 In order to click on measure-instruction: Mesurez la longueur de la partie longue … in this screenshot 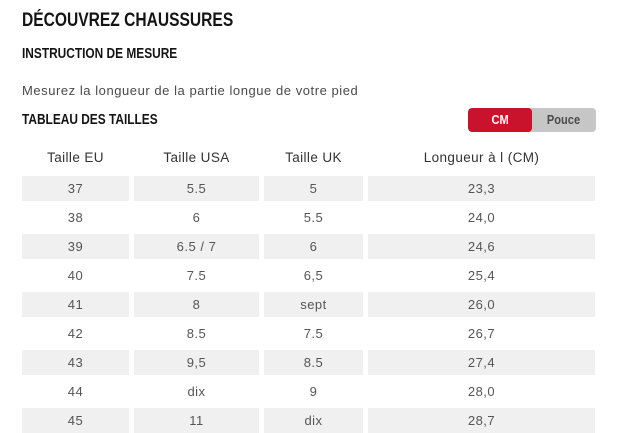, I will do `click(190, 90)`.